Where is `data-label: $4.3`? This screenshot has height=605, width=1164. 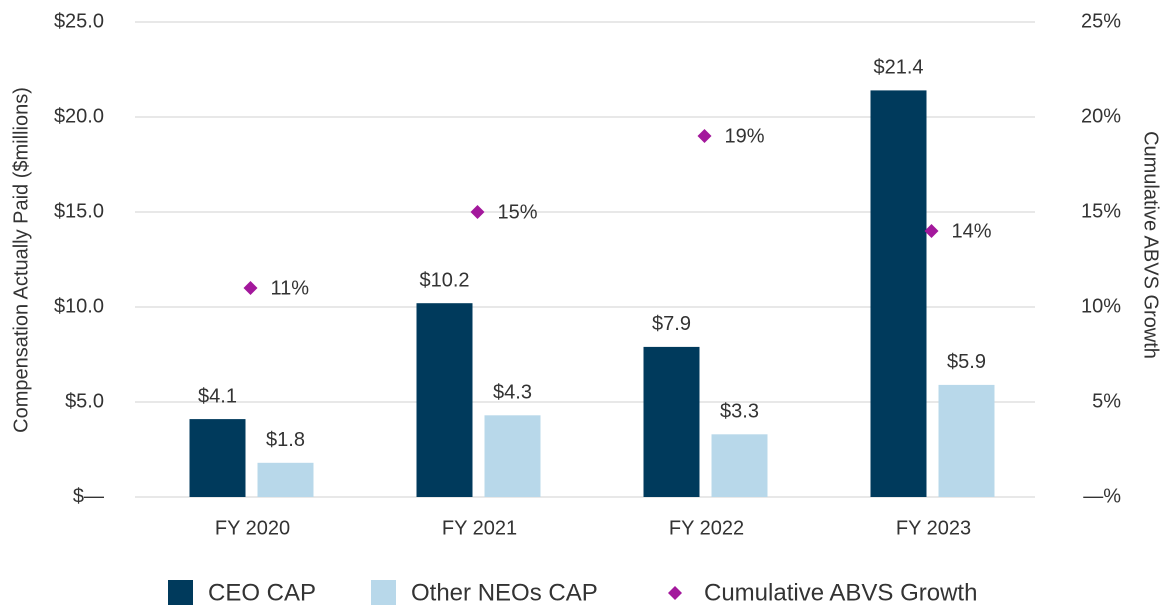
data-label: $4.3 is located at coordinates (512, 393).